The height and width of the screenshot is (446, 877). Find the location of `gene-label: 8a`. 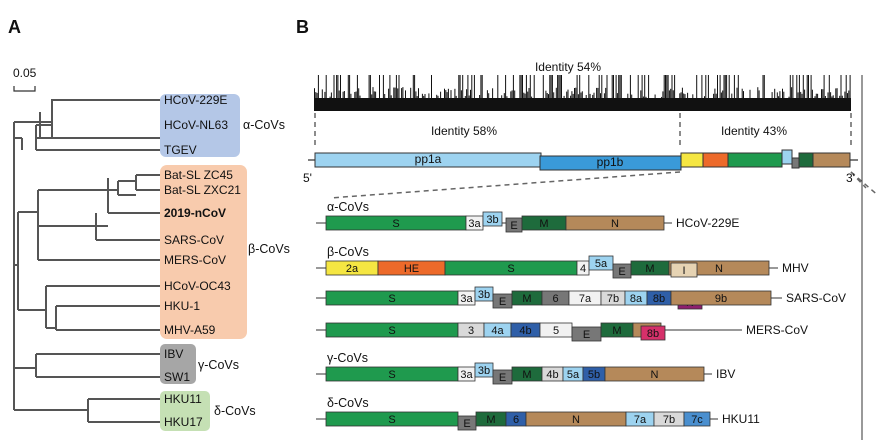

gene-label: 8a is located at coordinates (636, 299).